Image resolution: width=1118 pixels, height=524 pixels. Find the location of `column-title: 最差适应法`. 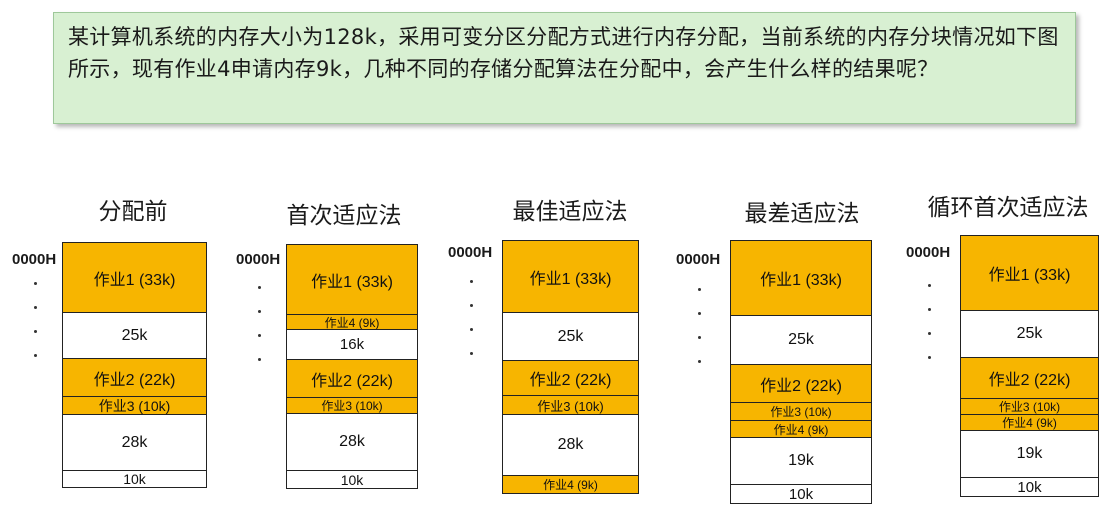

column-title: 最差适应法 is located at coordinates (802, 214).